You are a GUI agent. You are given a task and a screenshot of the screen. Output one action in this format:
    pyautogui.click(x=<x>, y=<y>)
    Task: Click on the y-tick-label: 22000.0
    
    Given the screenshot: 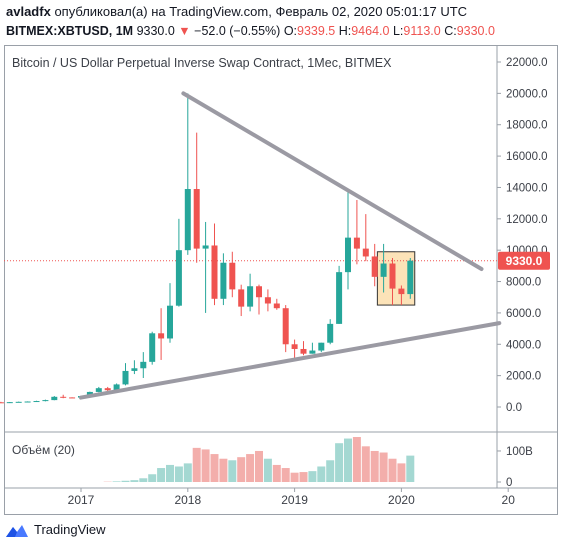 What is the action you would take?
    pyautogui.click(x=527, y=63)
    